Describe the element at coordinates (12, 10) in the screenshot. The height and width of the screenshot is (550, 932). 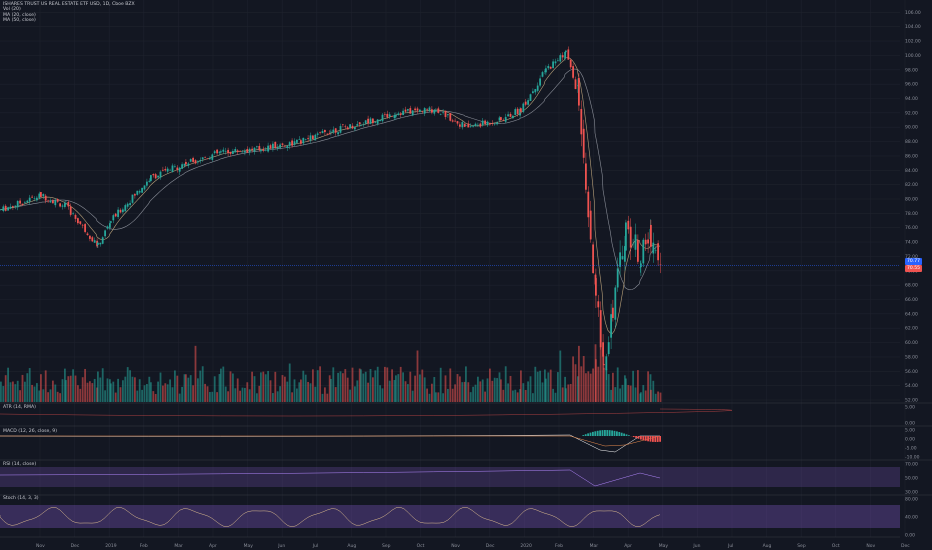
I see `legend-volume: Vol (20)` at that location.